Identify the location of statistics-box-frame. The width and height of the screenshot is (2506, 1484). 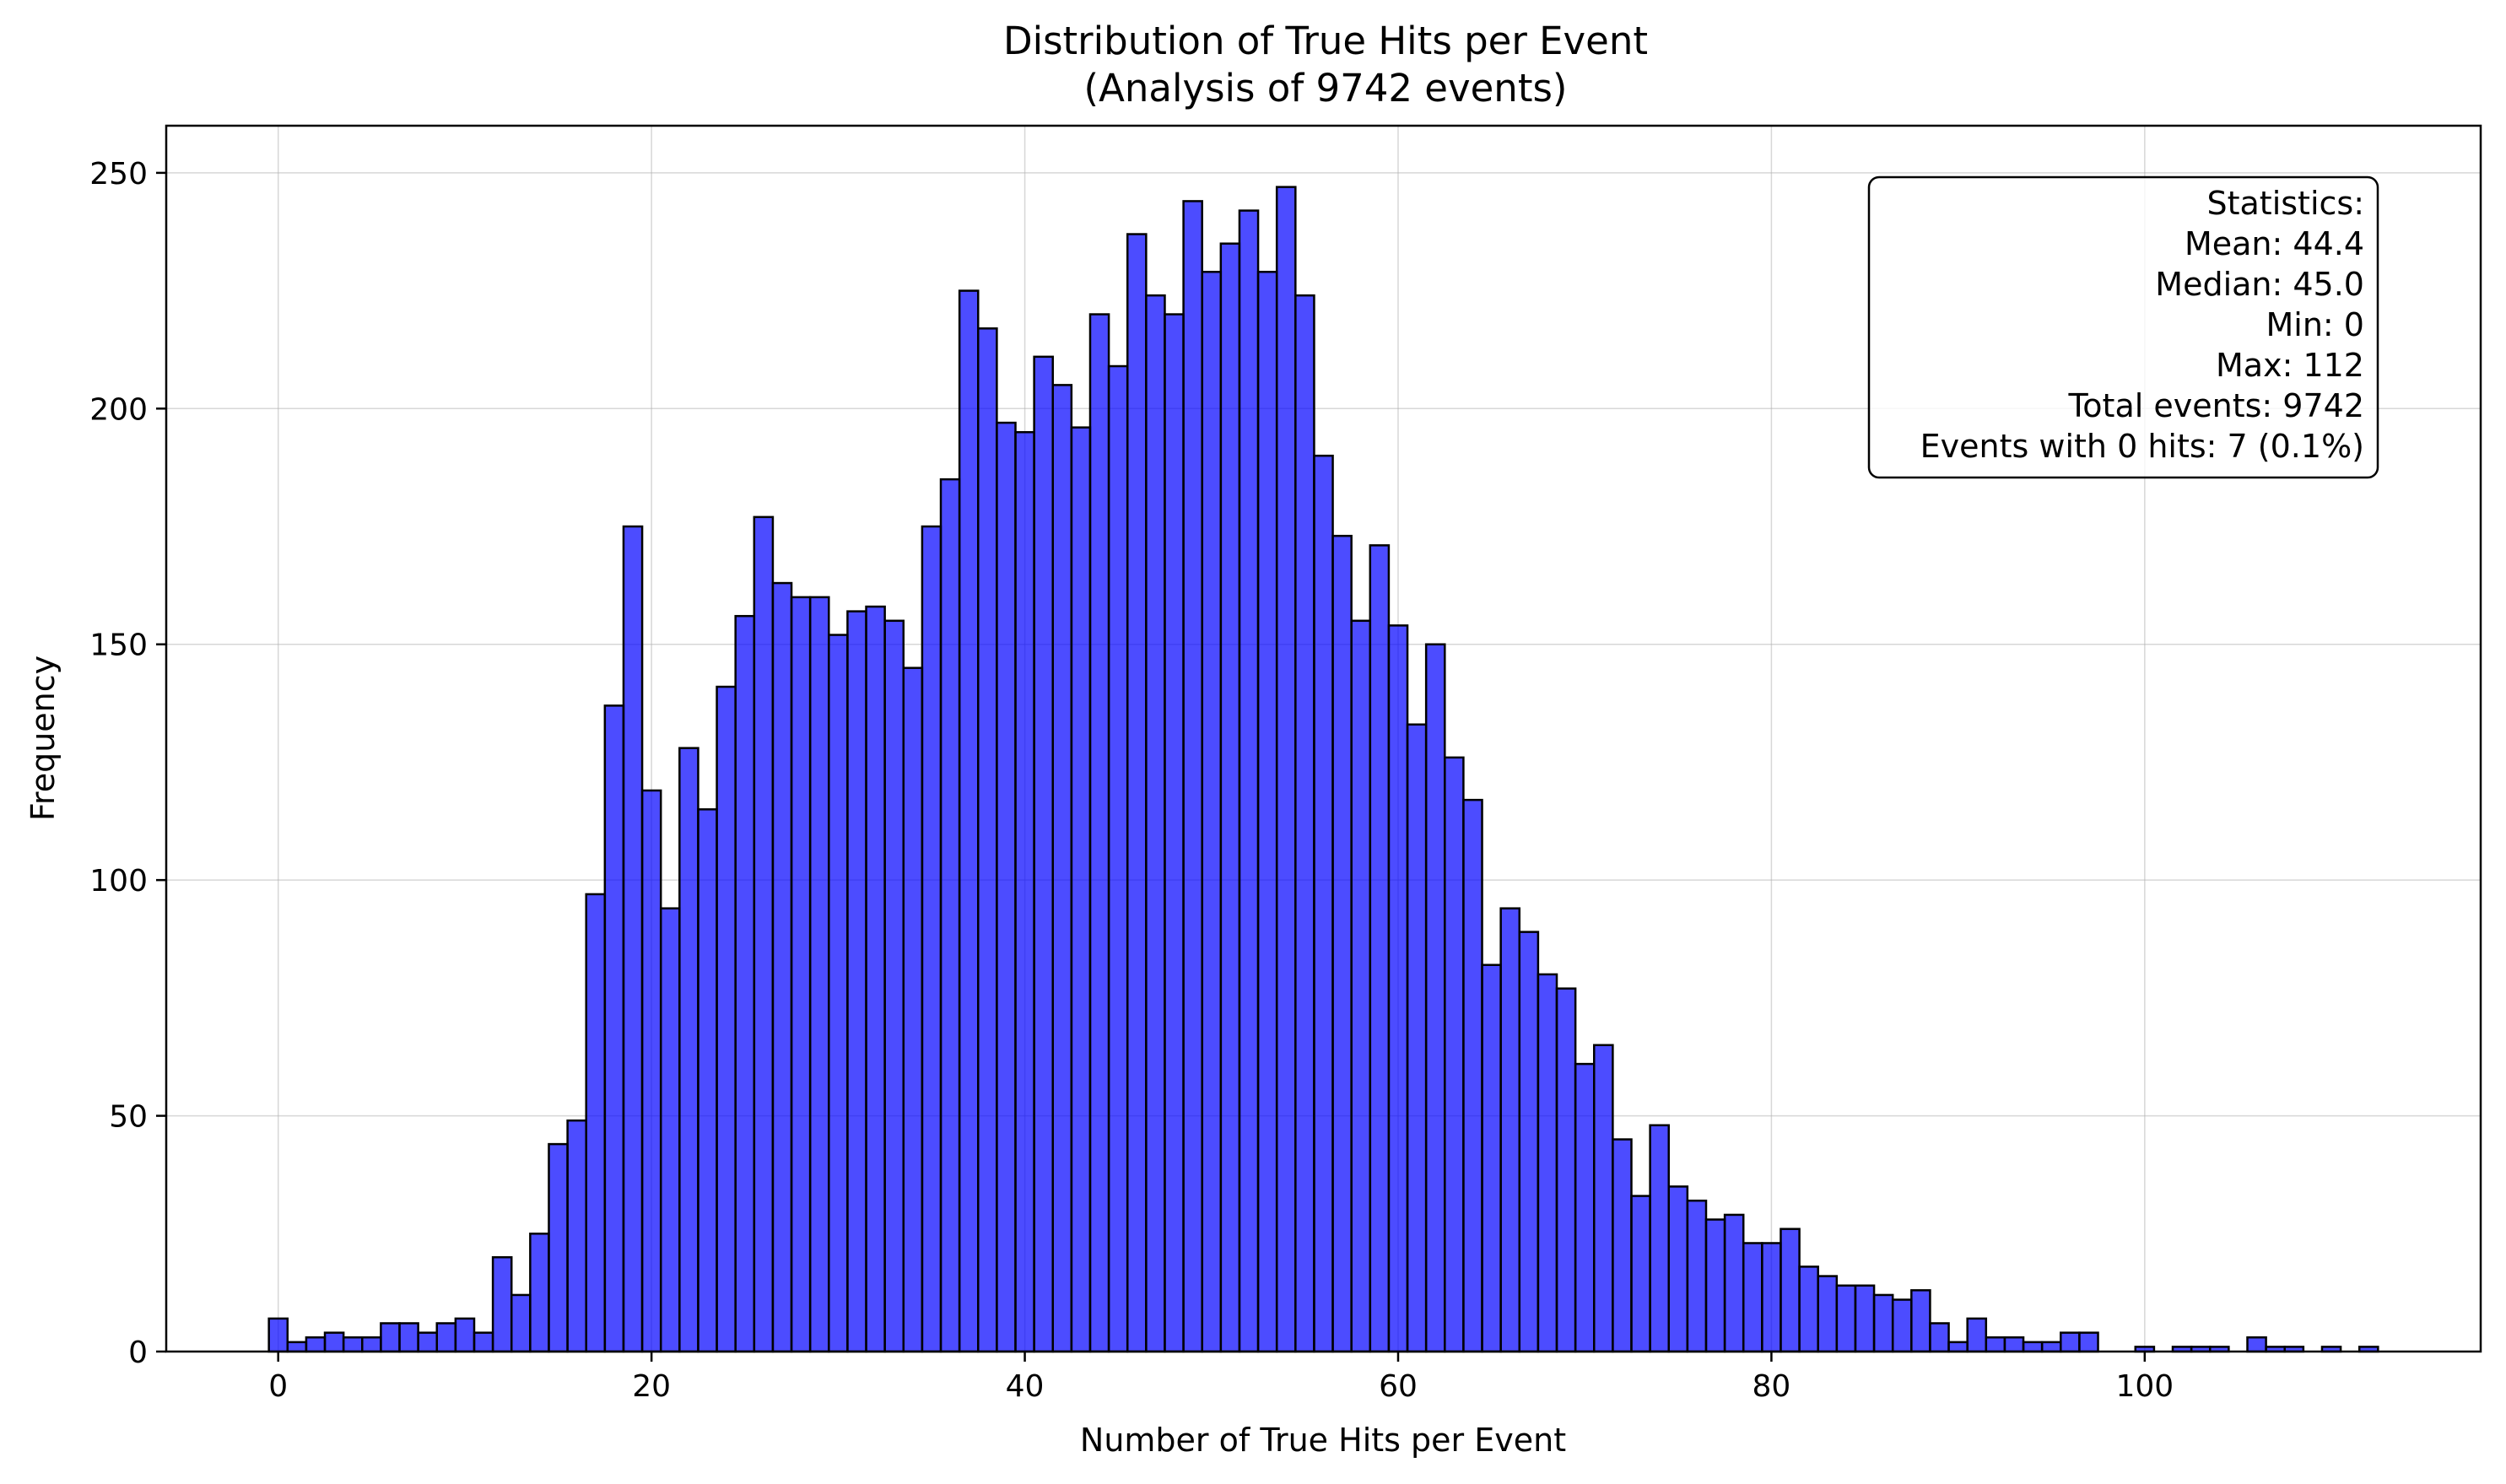
(2123, 327).